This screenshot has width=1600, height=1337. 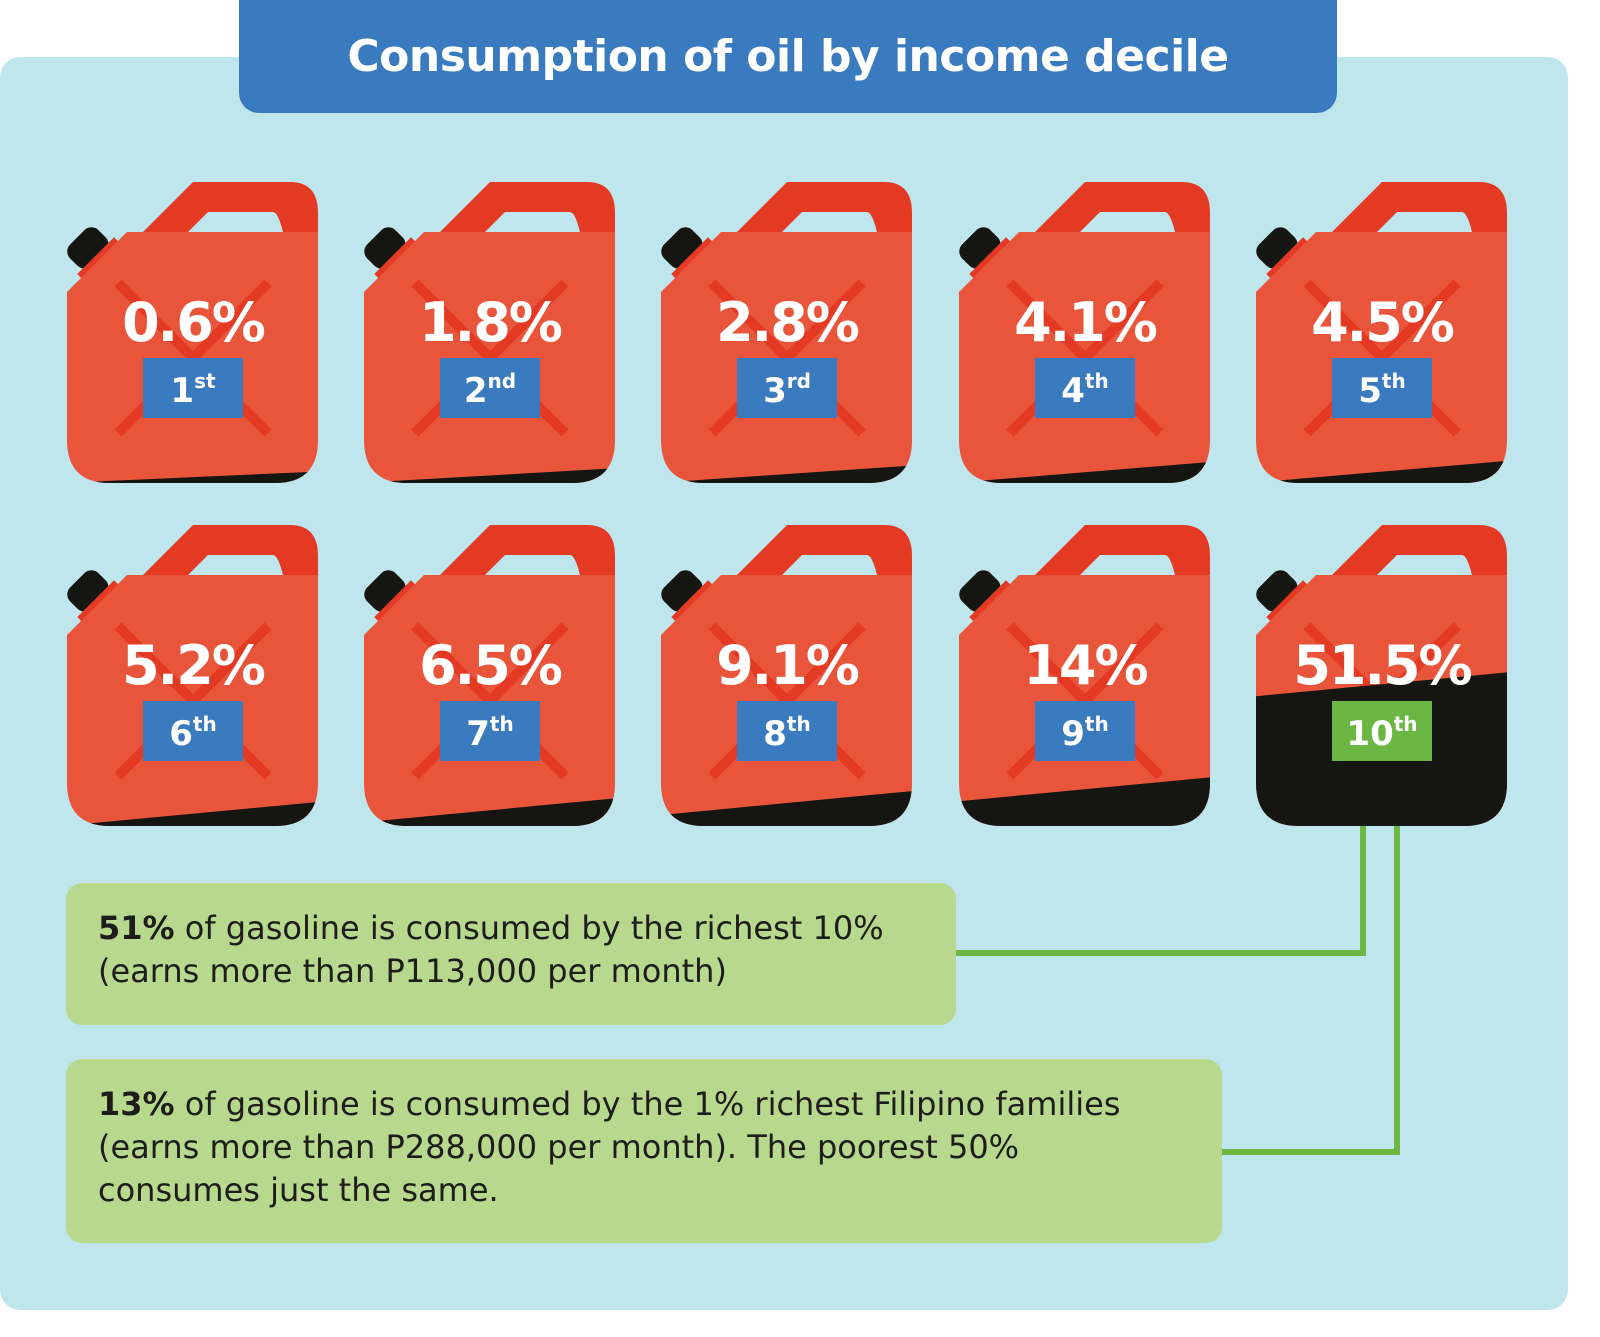 I want to click on decile-label: 8th, so click(x=786, y=733).